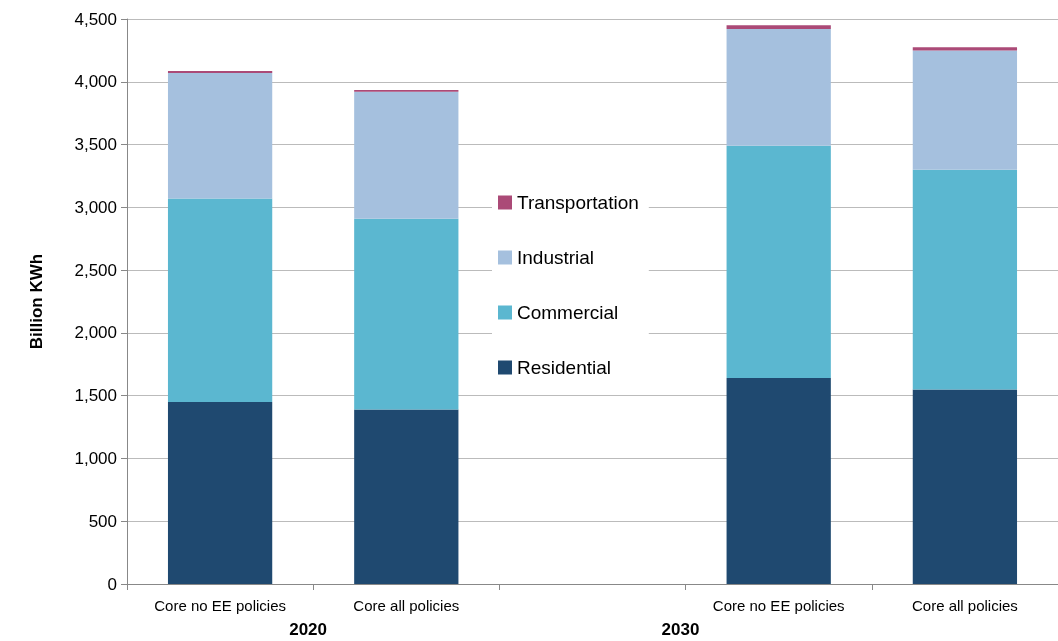 This screenshot has height=641, width=1058. Describe the element at coordinates (564, 367) in the screenshot. I see `legend-label: Residential` at that location.